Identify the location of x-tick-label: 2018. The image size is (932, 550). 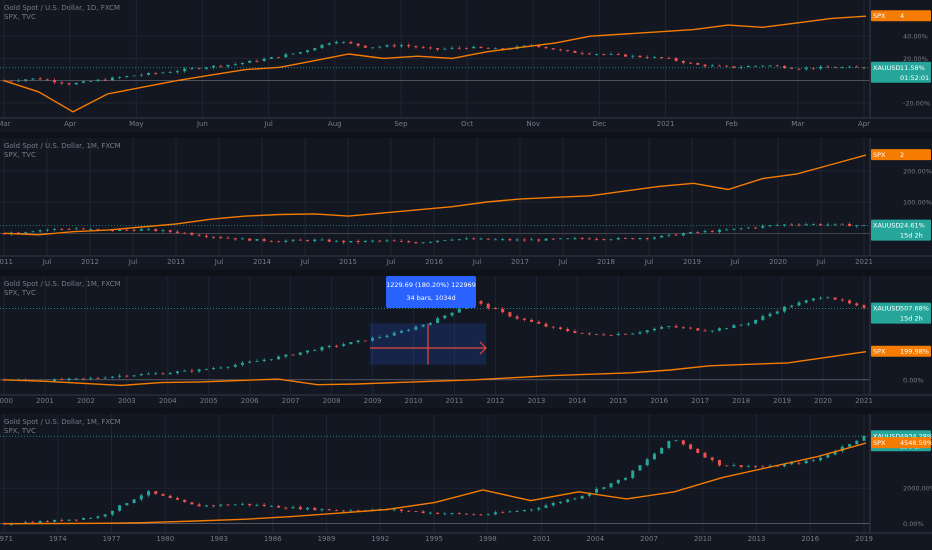
(741, 401).